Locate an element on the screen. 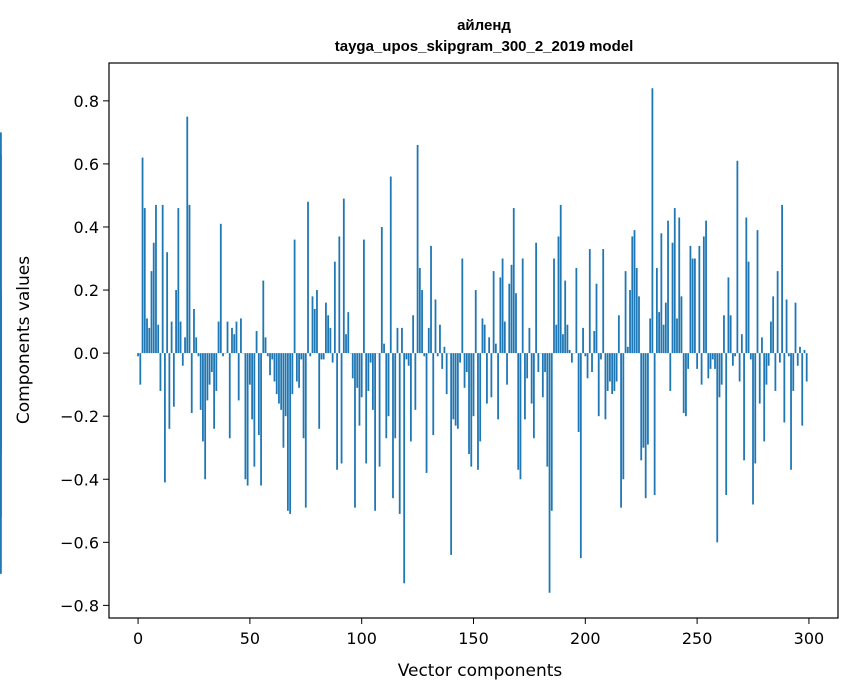  x-tick-label: 0 is located at coordinates (138, 638).